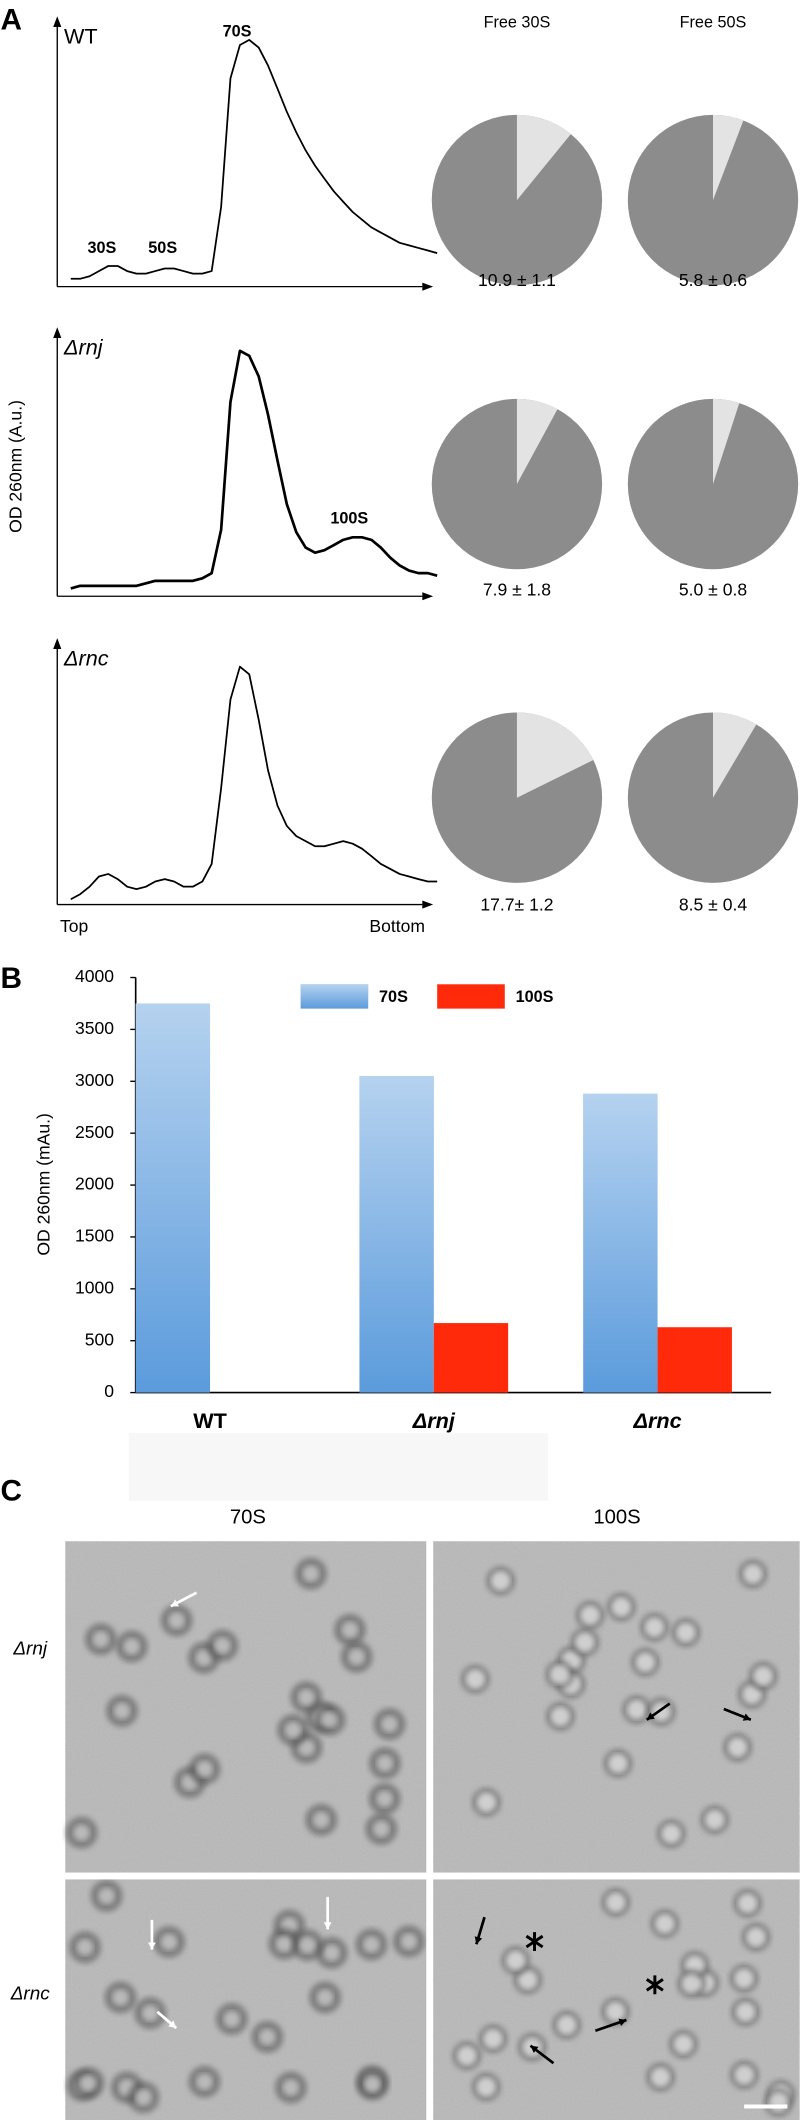 Image resolution: width=800 pixels, height=2120 pixels. What do you see at coordinates (393, 997) in the screenshot?
I see `legend-label: 70S` at bounding box center [393, 997].